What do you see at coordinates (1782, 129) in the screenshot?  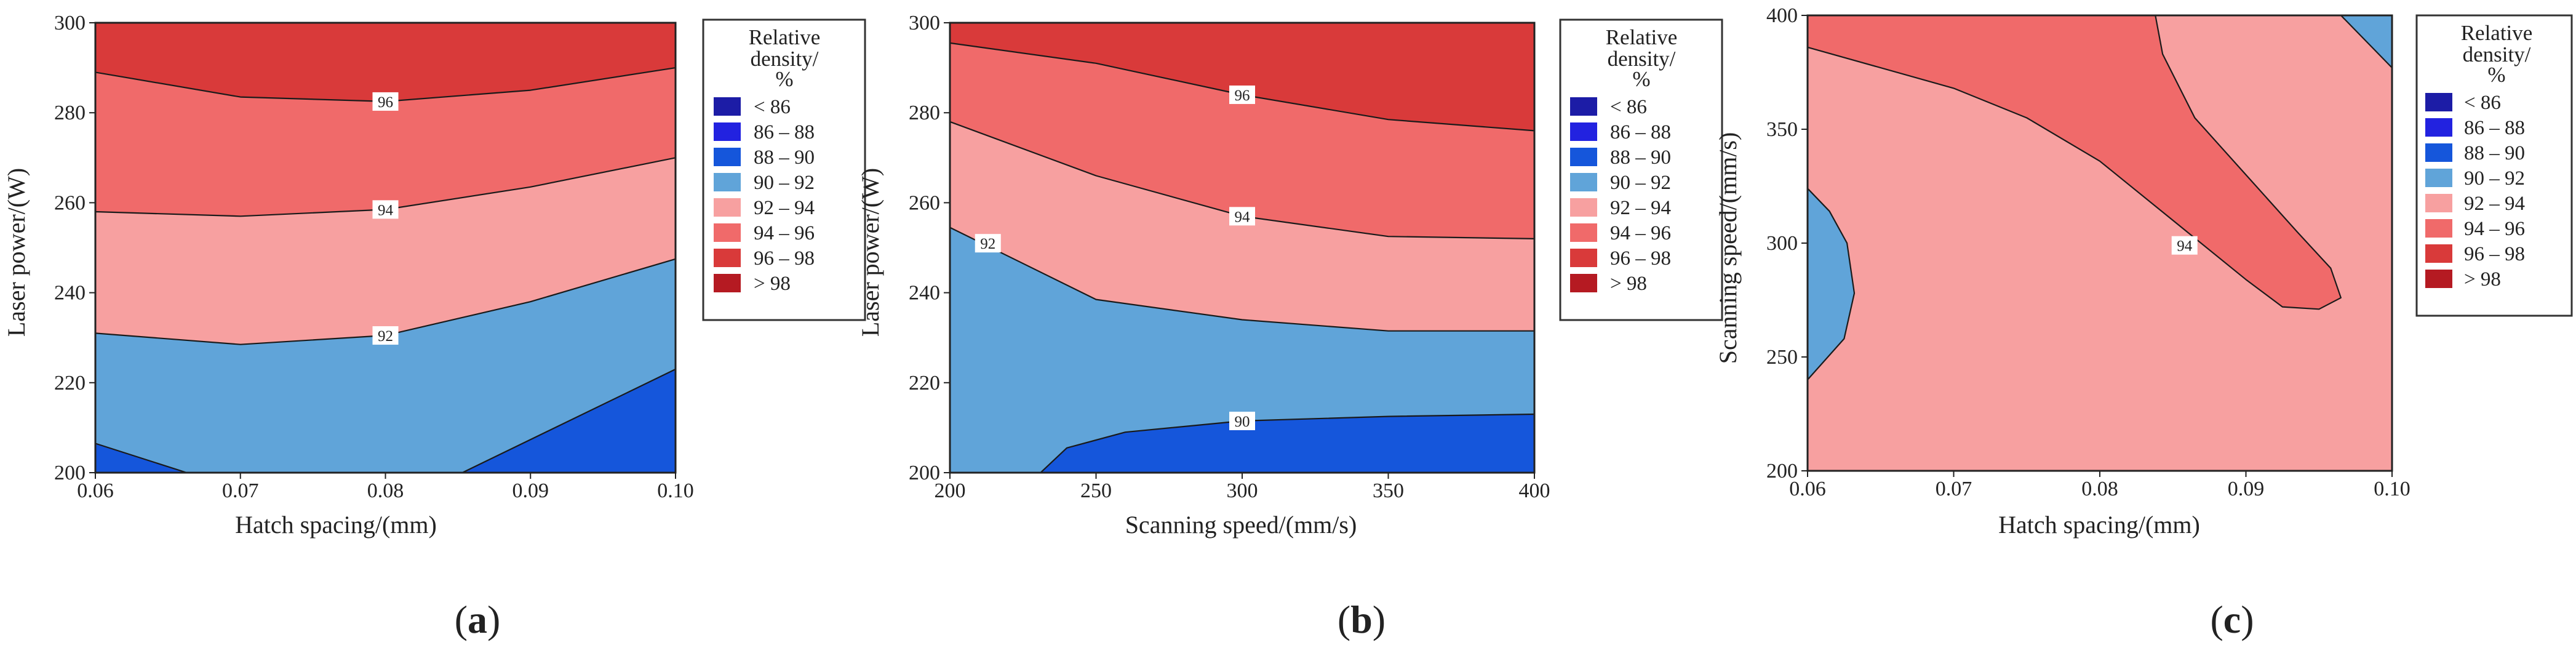 I see `y-tick-label: 350` at bounding box center [1782, 129].